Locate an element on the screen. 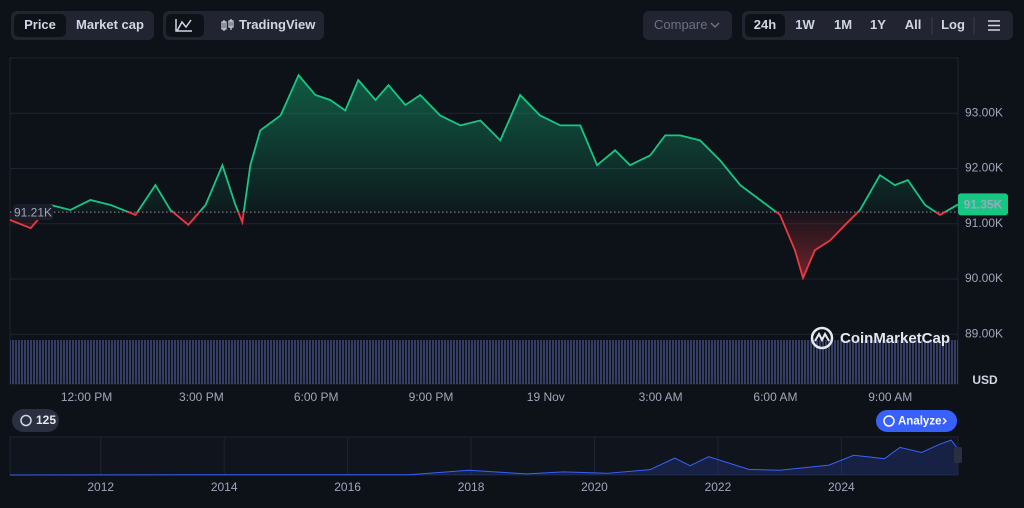  y-tick-label: 92.00K is located at coordinates (984, 168).